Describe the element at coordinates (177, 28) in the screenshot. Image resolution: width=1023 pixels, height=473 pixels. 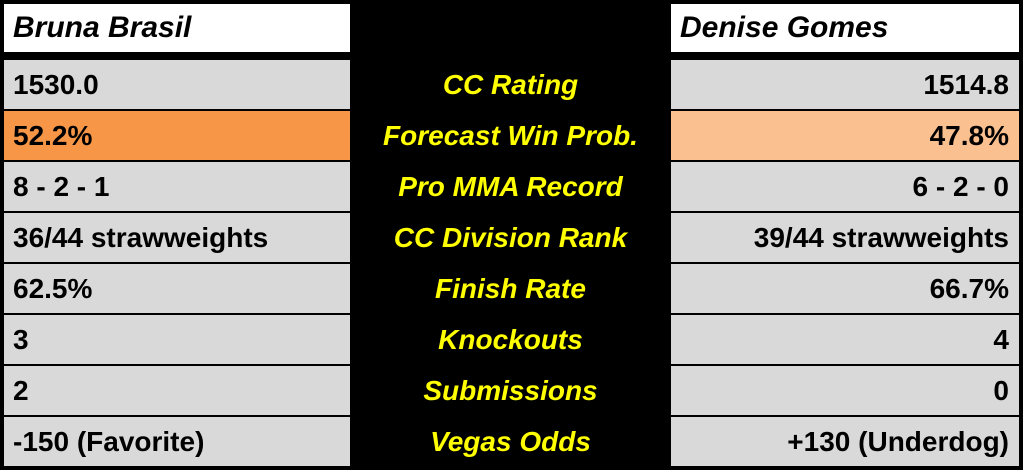
I see `fighter-left-name: Bruna Brasil` at that location.